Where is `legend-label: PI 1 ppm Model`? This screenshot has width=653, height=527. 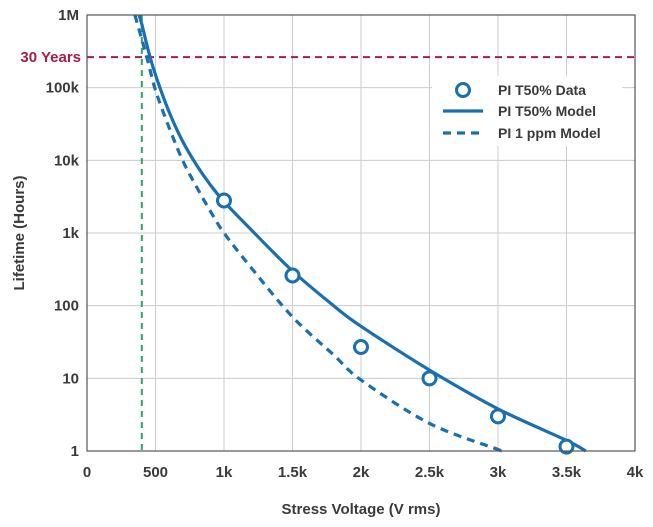 legend-label: PI 1 ppm Model is located at coordinates (549, 133).